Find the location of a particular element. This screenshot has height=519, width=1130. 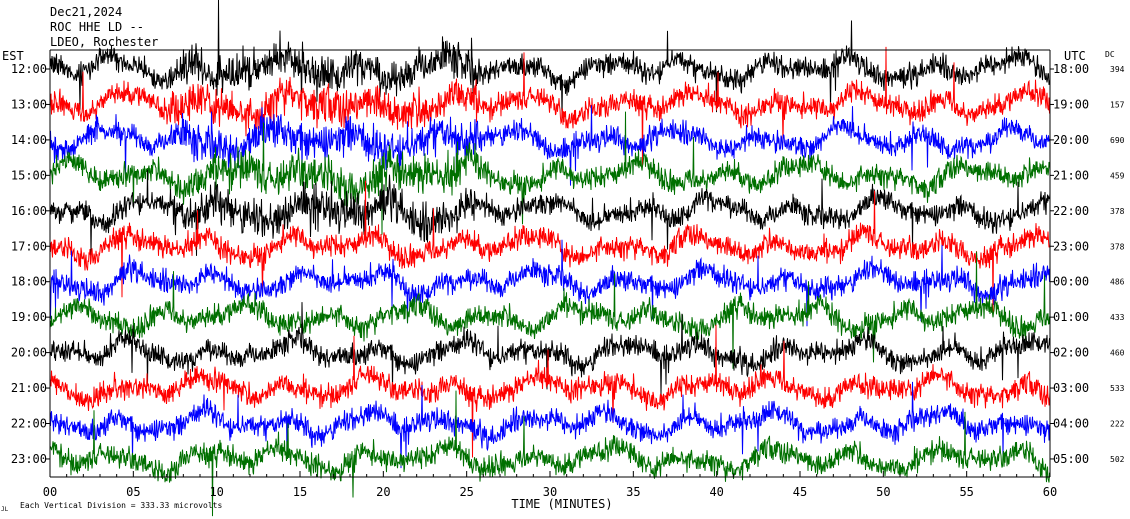

dc-value: 459 is located at coordinates (1117, 175).